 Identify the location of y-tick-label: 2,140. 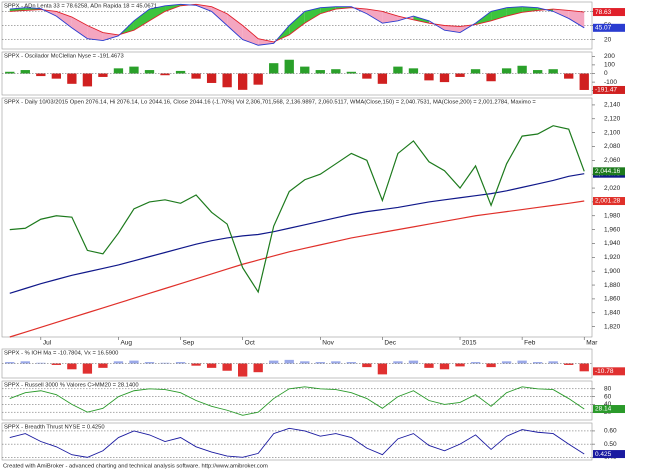
(612, 105).